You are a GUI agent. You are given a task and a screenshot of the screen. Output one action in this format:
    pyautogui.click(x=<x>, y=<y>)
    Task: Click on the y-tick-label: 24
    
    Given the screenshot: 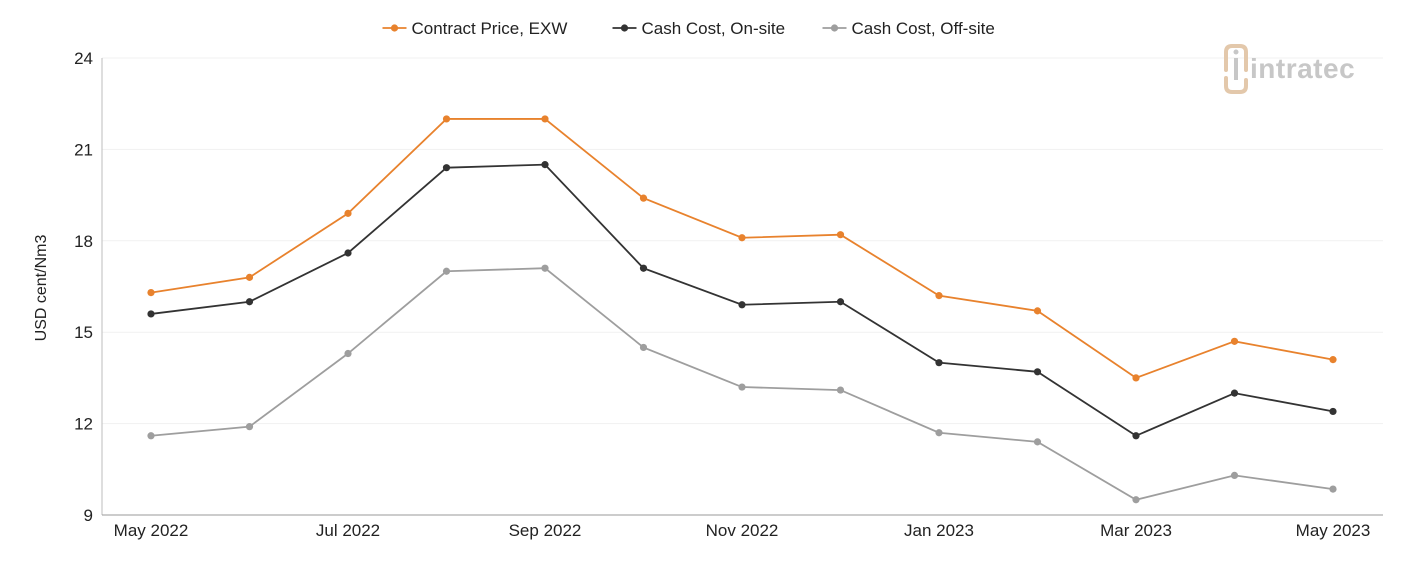 What is the action you would take?
    pyautogui.click(x=83, y=58)
    